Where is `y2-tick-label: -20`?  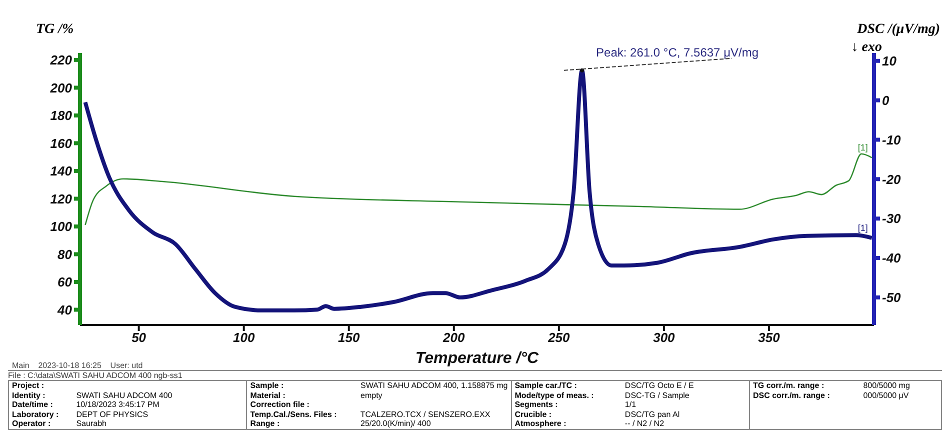
y2-tick-label: -20 is located at coordinates (892, 179).